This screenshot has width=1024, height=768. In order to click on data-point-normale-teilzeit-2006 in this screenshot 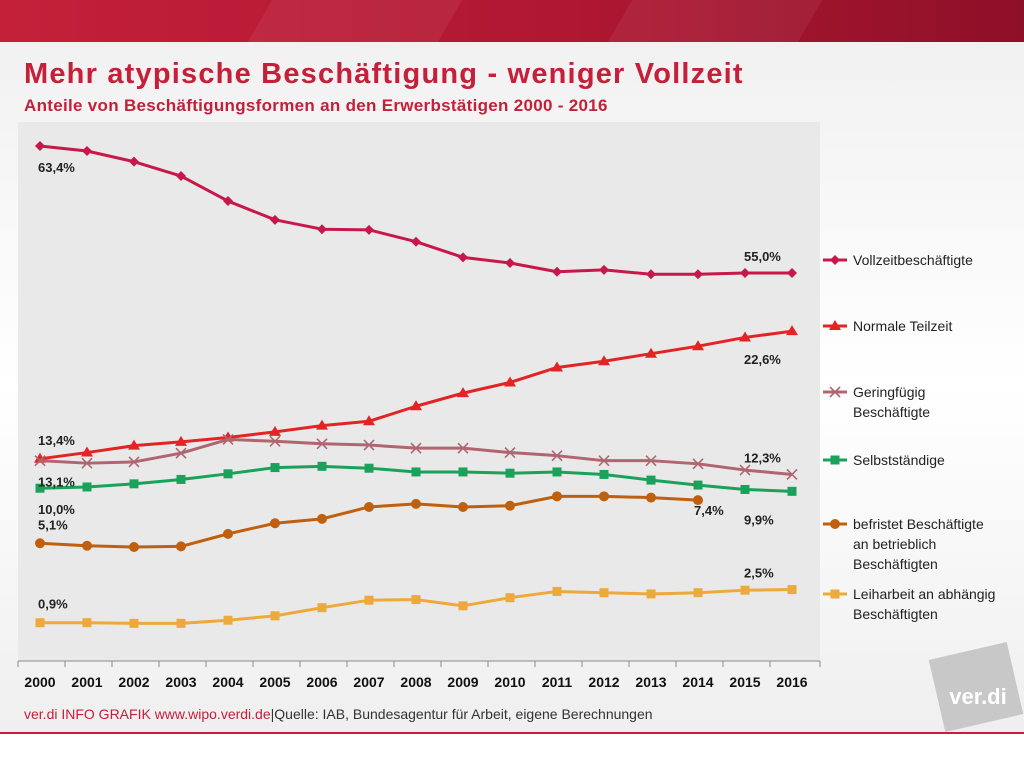, I will do `click(322, 424)`.